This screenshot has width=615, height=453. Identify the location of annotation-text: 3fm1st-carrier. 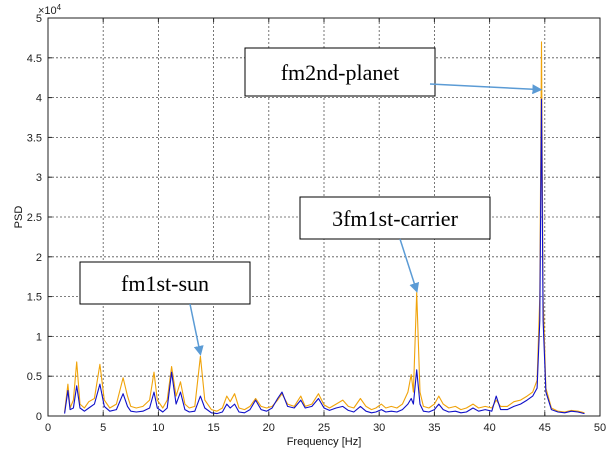
(395, 218).